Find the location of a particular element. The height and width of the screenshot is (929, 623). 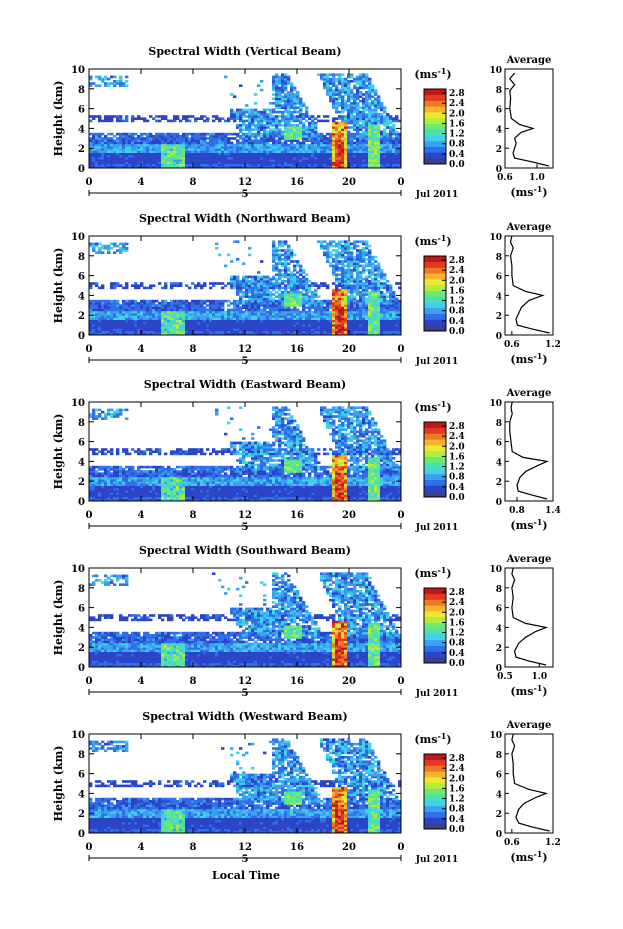

x-tick-label: 0 is located at coordinates (89, 182).